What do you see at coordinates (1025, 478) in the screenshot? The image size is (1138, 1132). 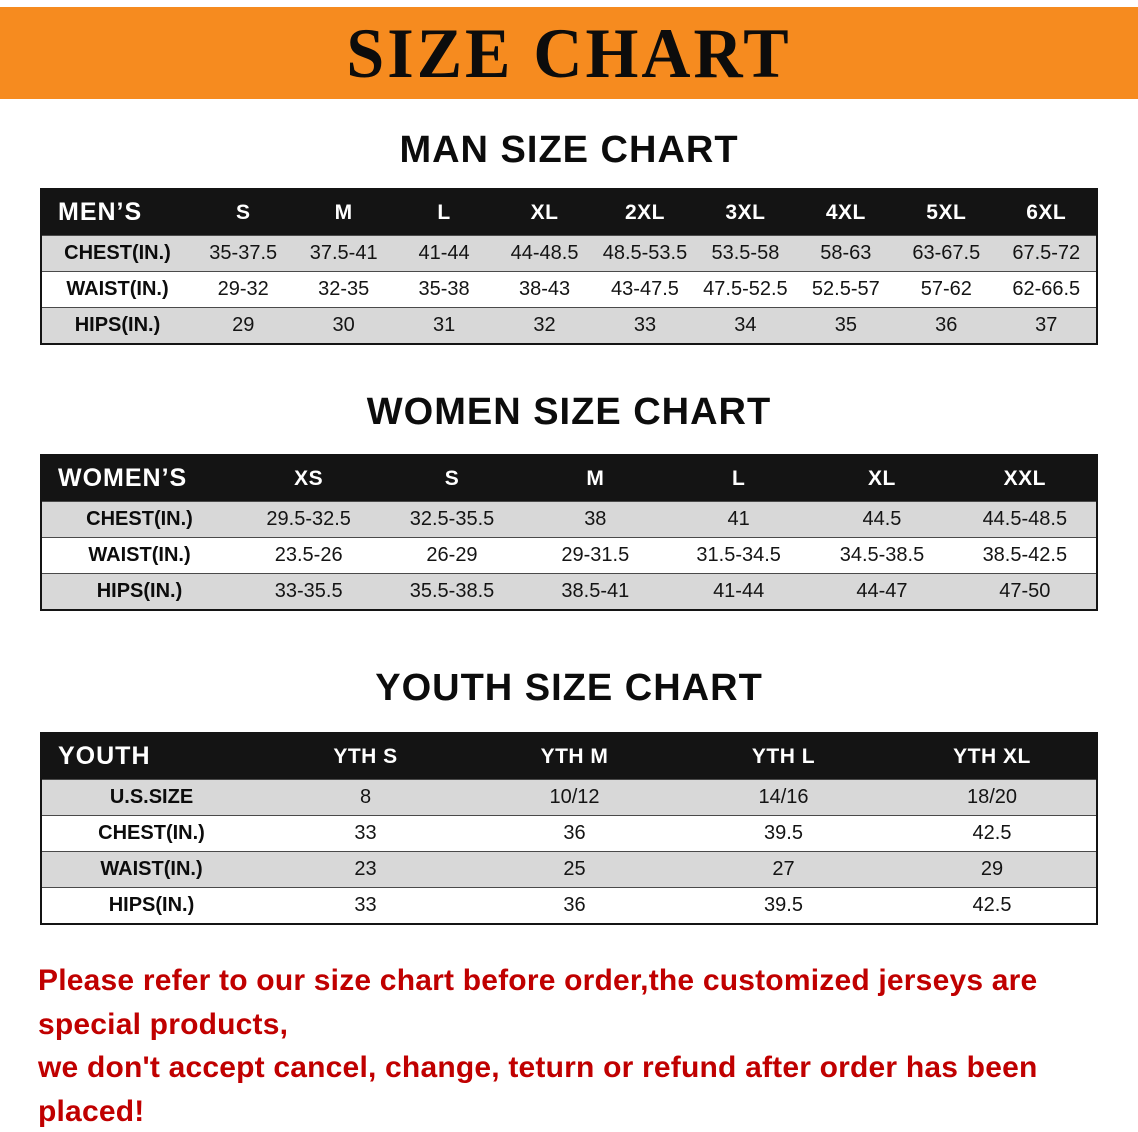 I see `size-column-header: XXL` at bounding box center [1025, 478].